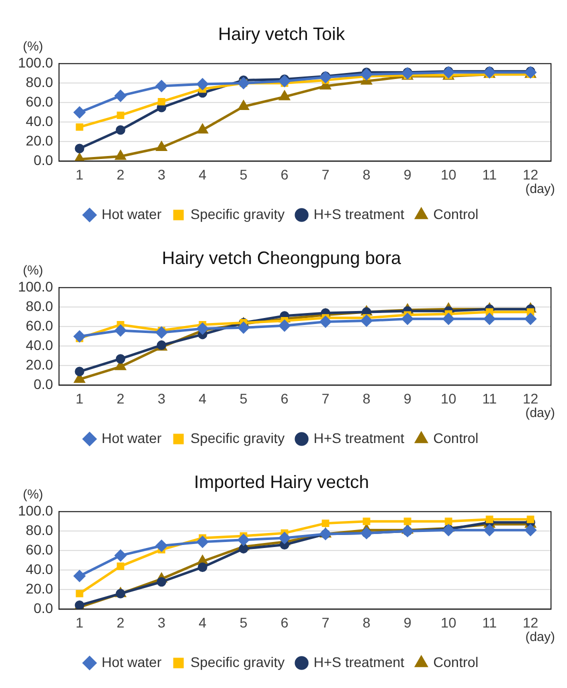  Describe the element at coordinates (282, 482) in the screenshot. I see `chart-title: Imported Hairy vectch` at that location.